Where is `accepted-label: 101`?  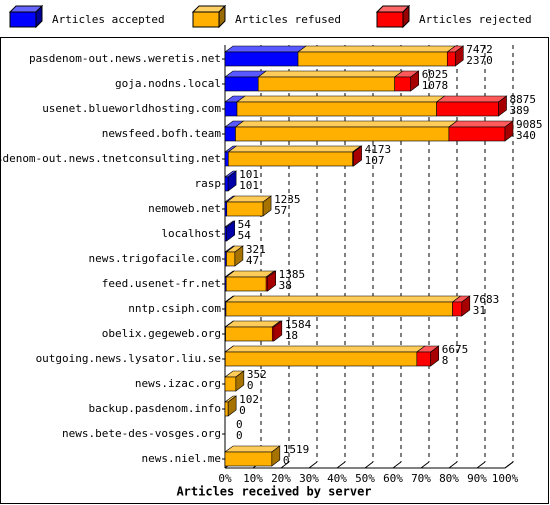 accepted-label: 101 is located at coordinates (249, 185).